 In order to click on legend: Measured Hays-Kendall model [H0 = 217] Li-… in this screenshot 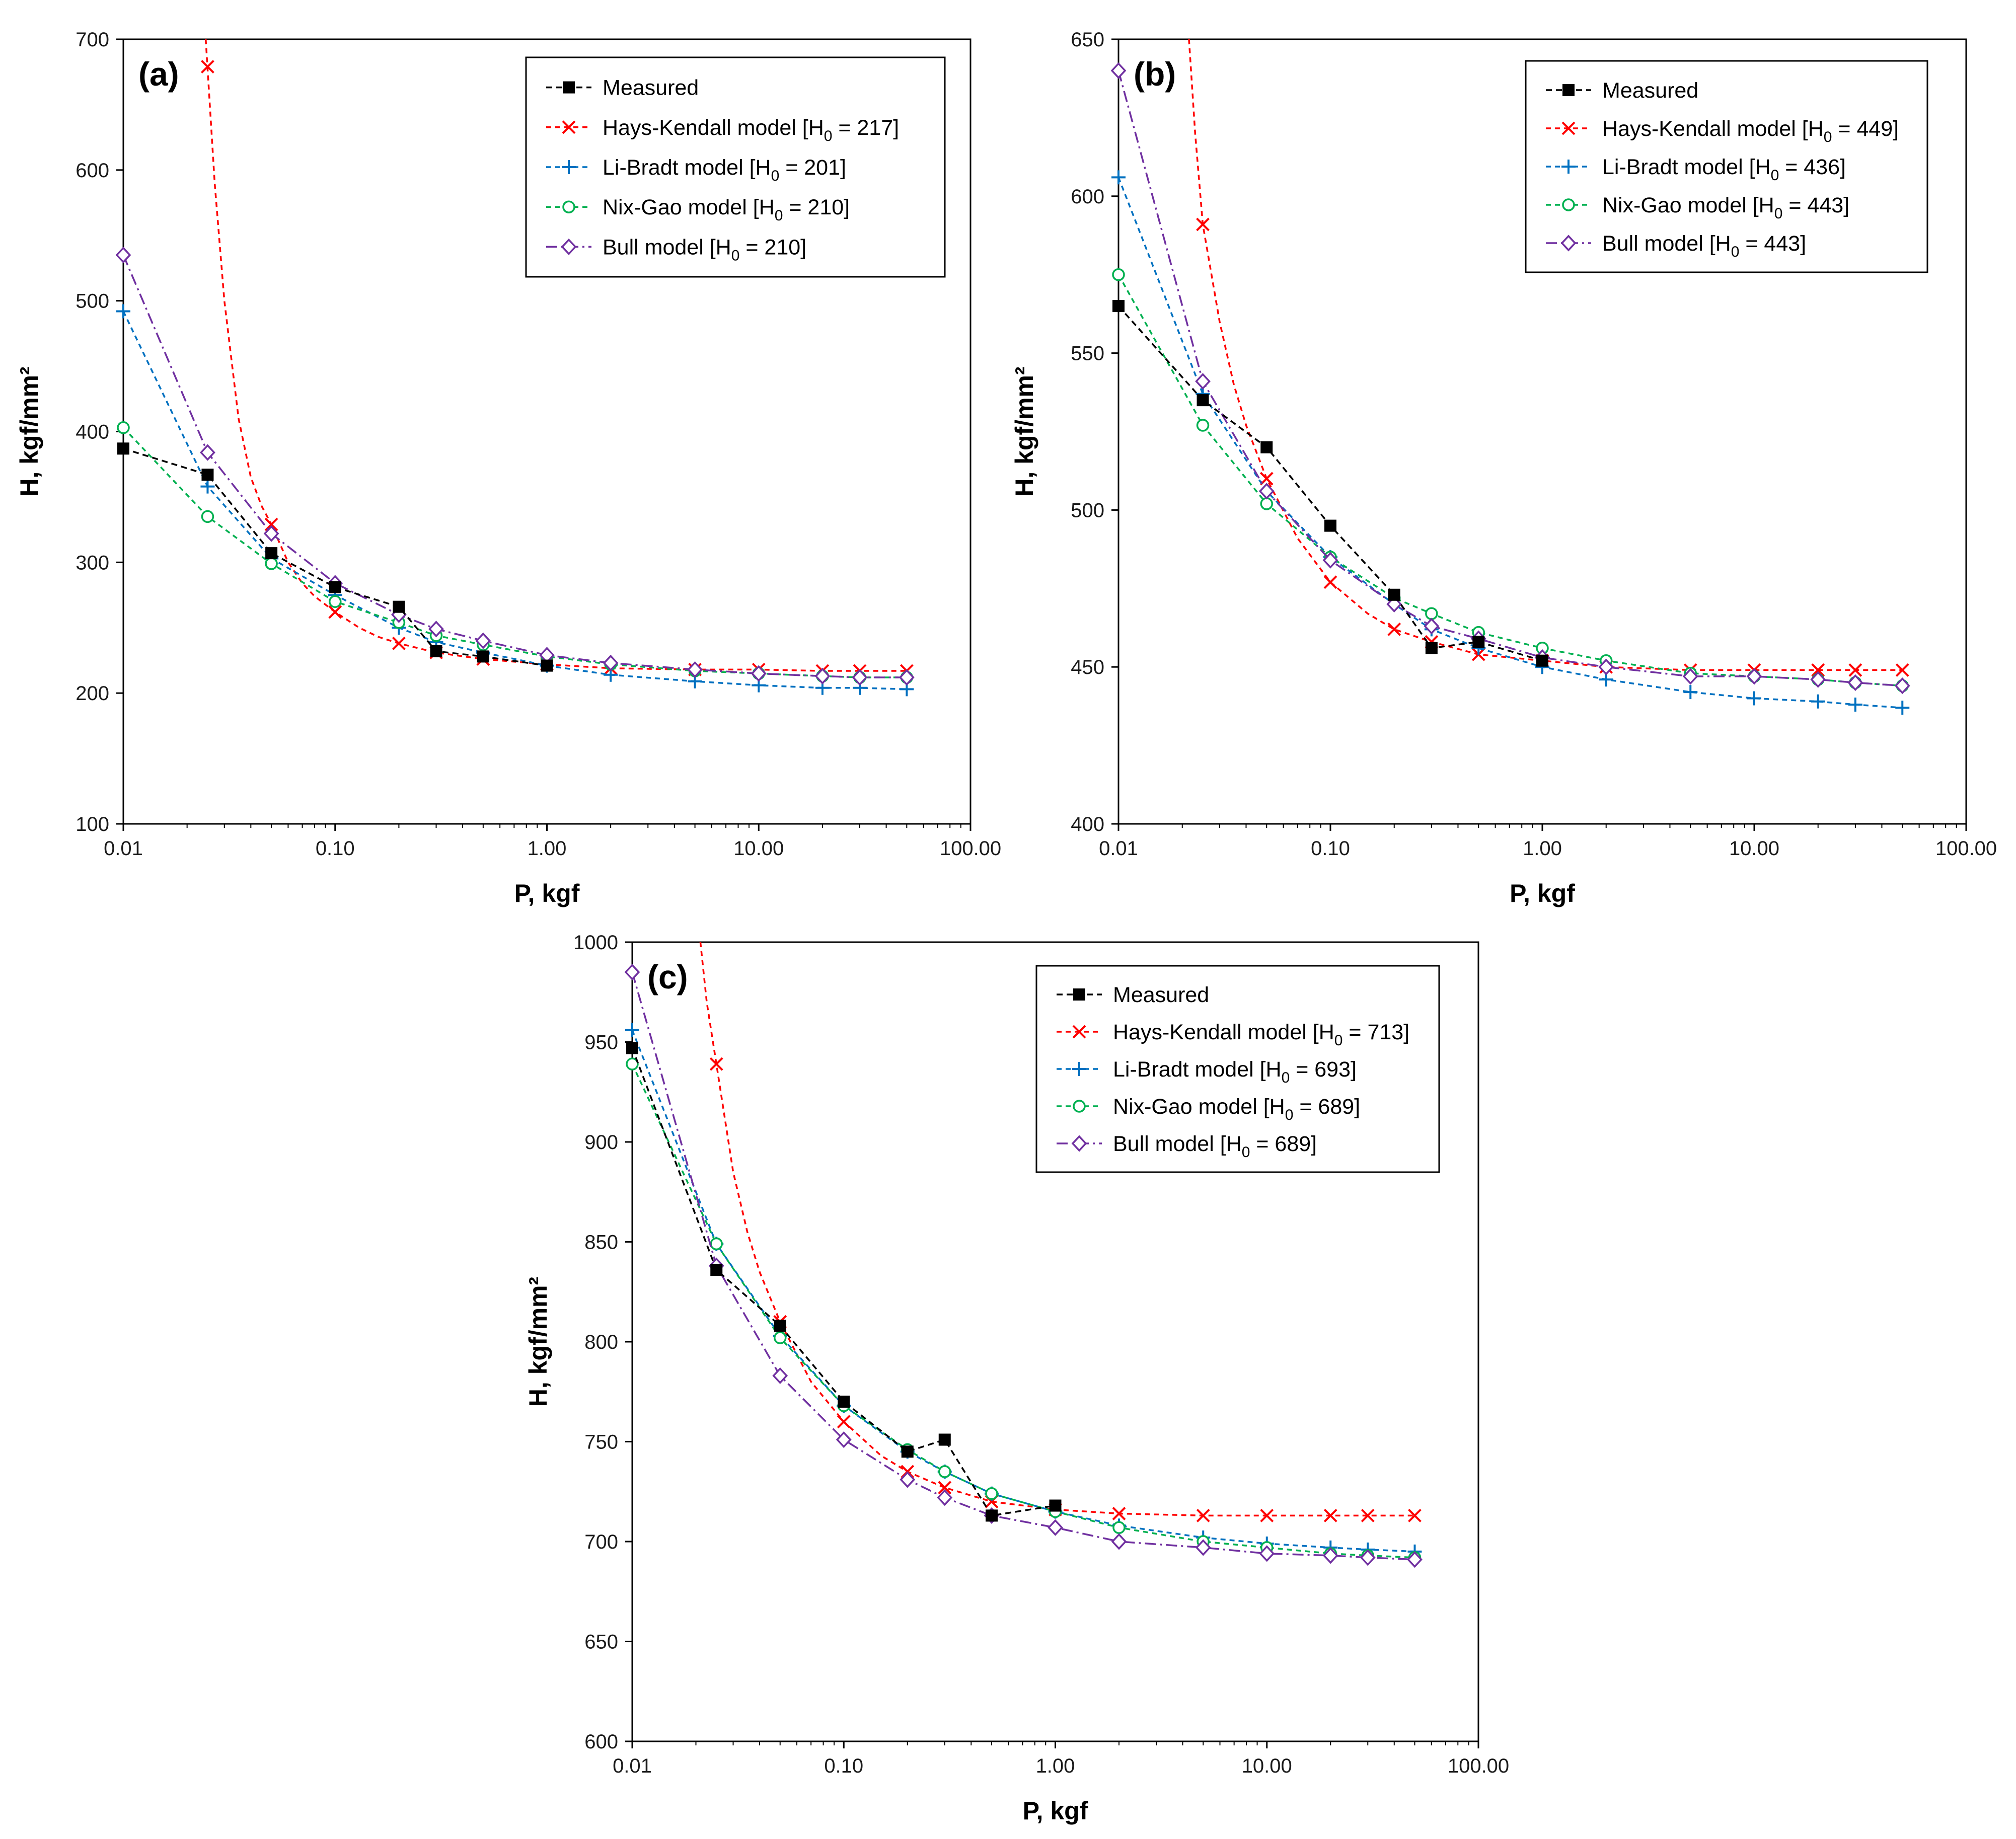, I will do `click(735, 167)`.